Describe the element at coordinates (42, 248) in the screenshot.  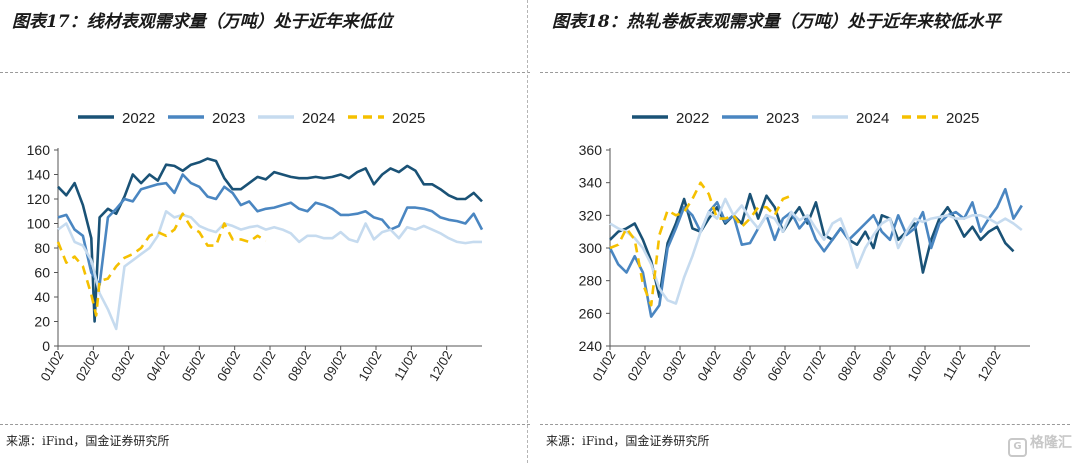
I see `y-tick-label: 80` at that location.